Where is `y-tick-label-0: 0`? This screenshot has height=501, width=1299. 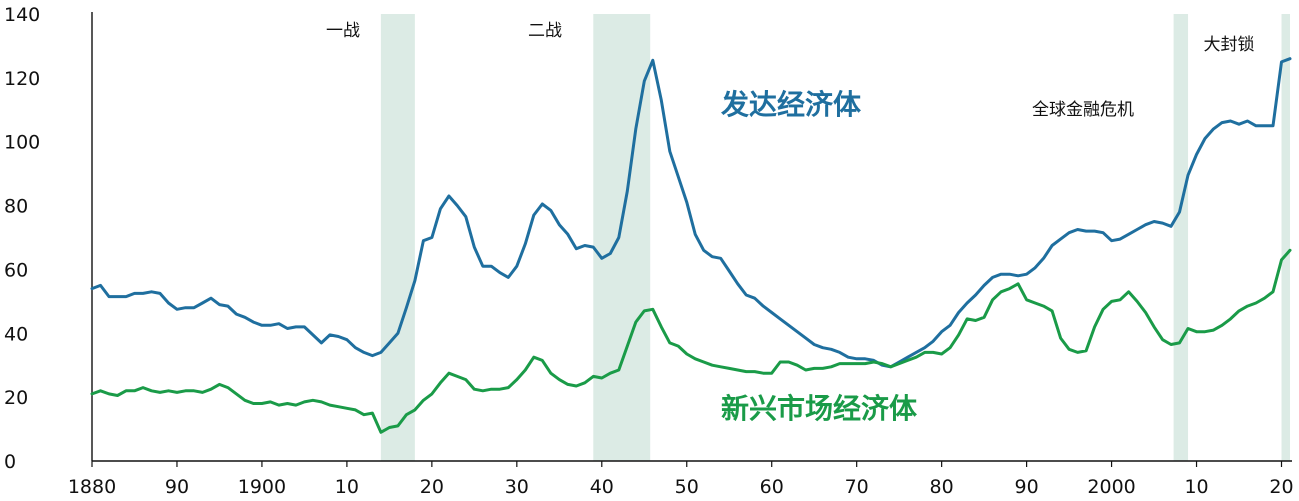
y-tick-label-0: 0 is located at coordinates (10, 462).